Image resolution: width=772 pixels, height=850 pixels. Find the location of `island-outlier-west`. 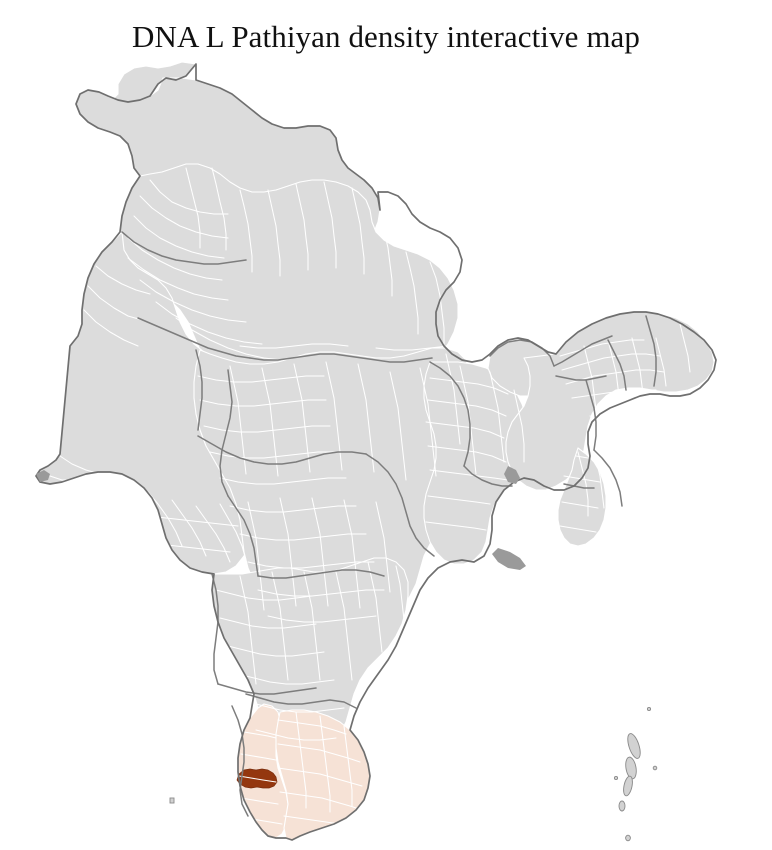

island-outlier-west is located at coordinates (616, 778).